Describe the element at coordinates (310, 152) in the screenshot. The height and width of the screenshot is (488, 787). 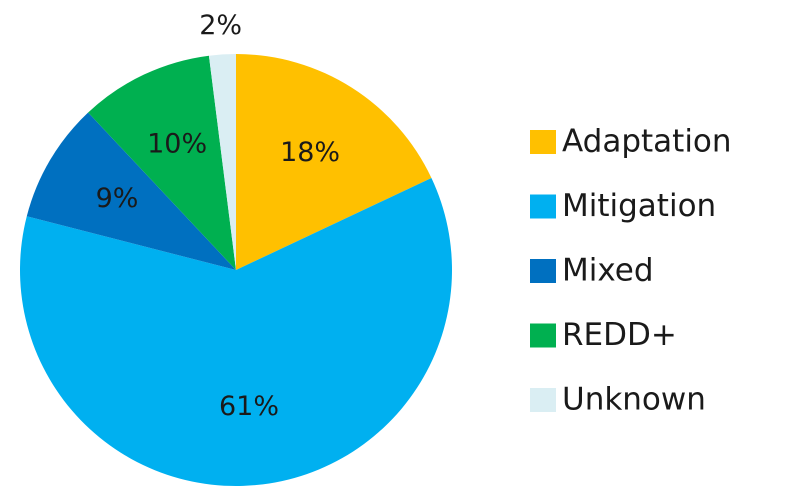
I see `value-label: 18%` at that location.